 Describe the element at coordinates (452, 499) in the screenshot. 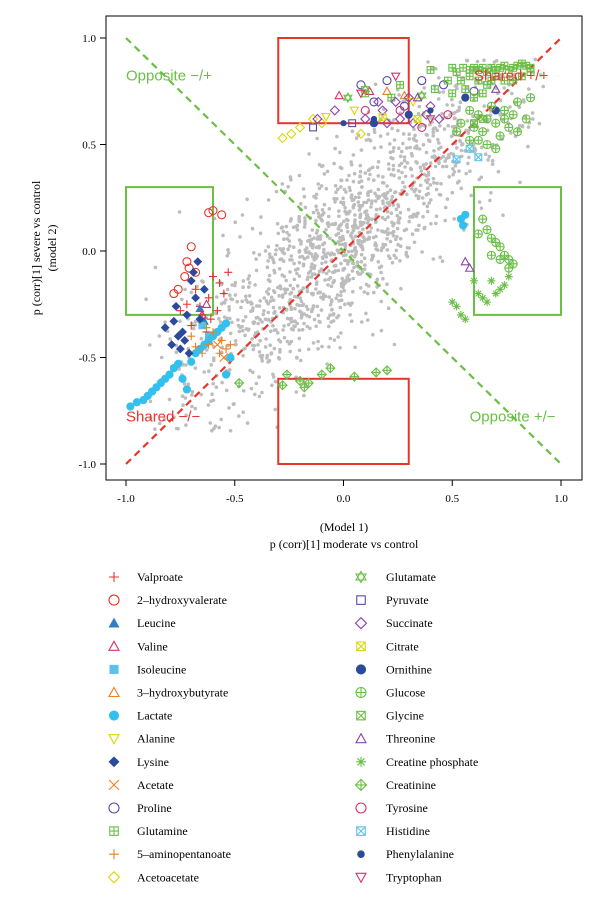

I see `x-tick-label-3: 0.5` at that location.